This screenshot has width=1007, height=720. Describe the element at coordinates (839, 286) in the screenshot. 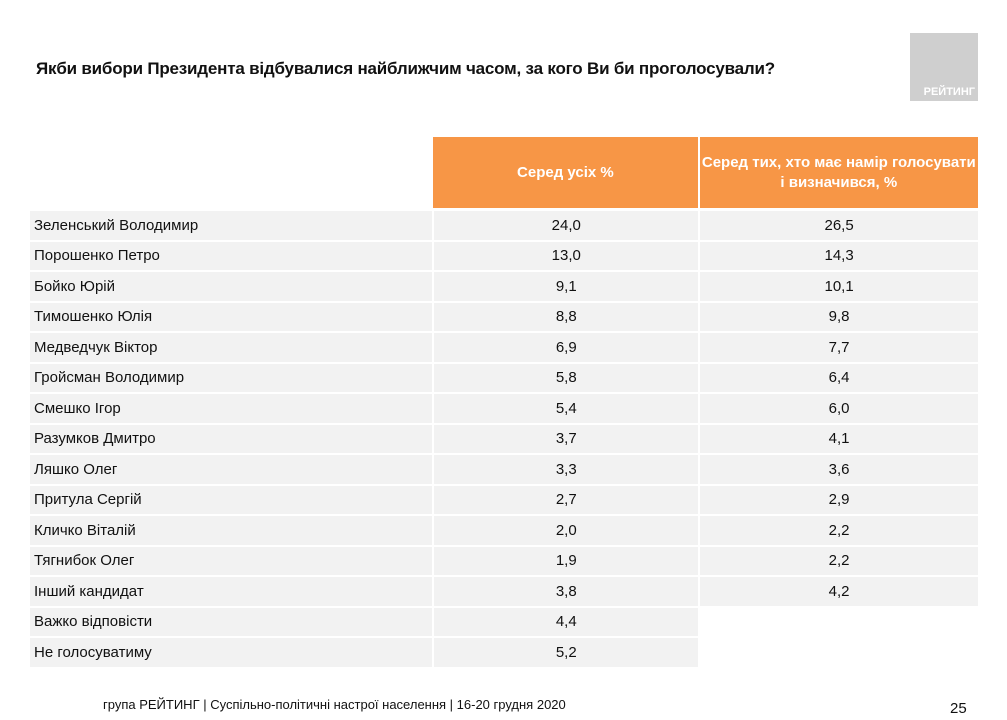

I see `value-decided: 10,1` at that location.